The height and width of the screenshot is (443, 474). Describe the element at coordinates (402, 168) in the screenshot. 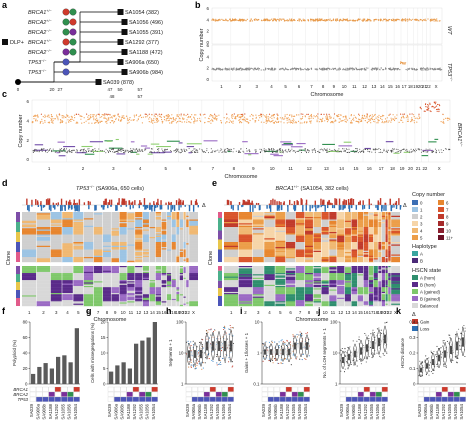

I see `chromosome-tick-label: 19` at that location.